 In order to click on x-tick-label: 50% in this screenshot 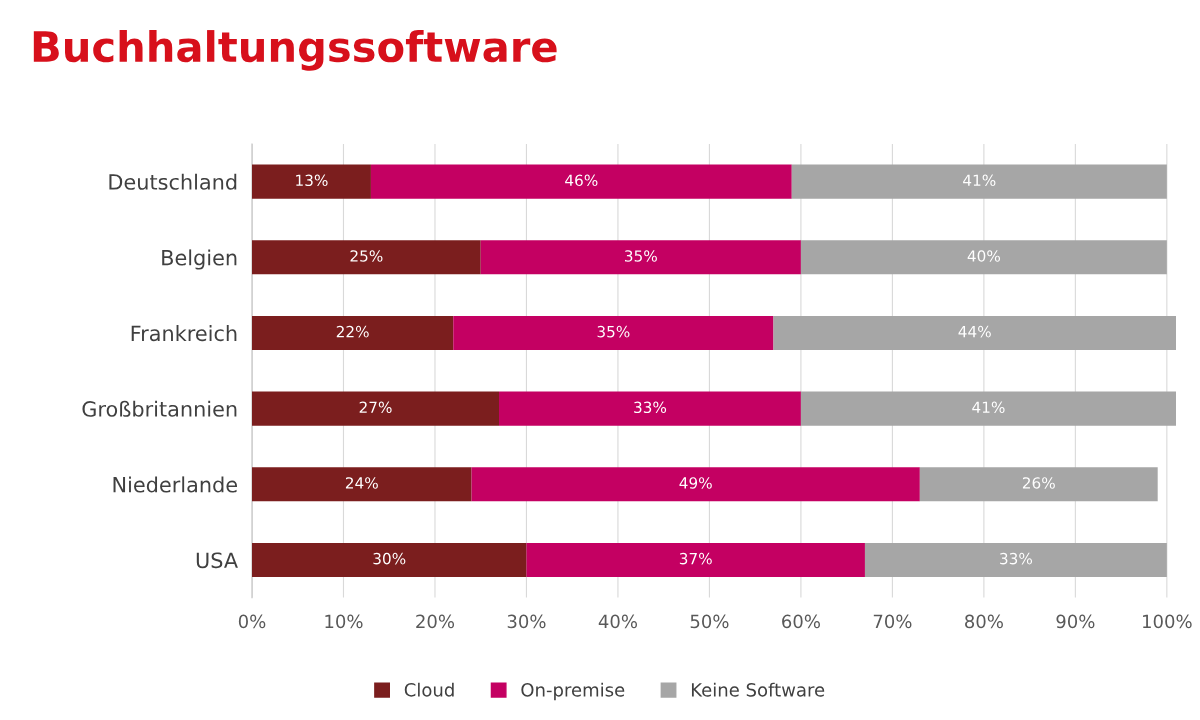, I will do `click(709, 621)`.